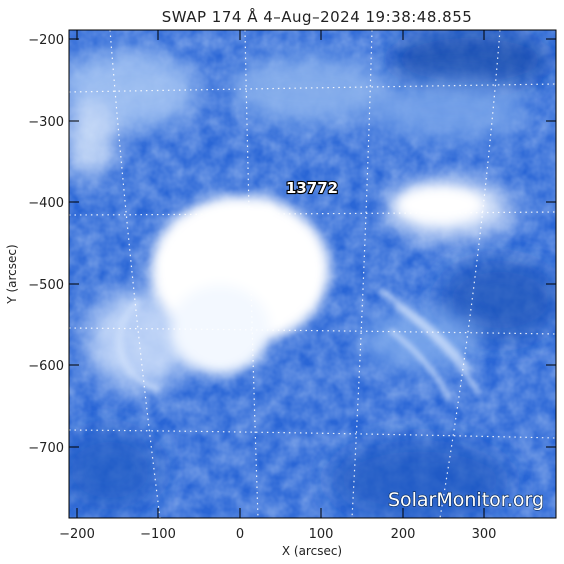 Image resolution: width=564 pixels, height=564 pixels. What do you see at coordinates (240, 534) in the screenshot?
I see `x-tick-label: 0` at bounding box center [240, 534].